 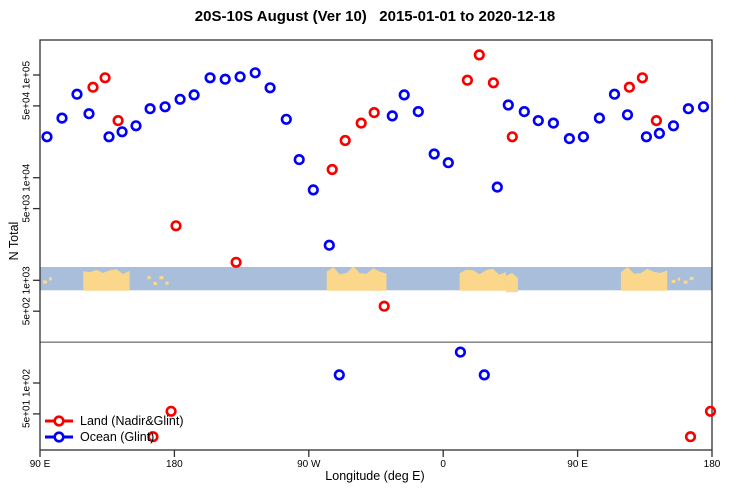 I want to click on legend-marker-ocean-icon, so click(x=59, y=437).